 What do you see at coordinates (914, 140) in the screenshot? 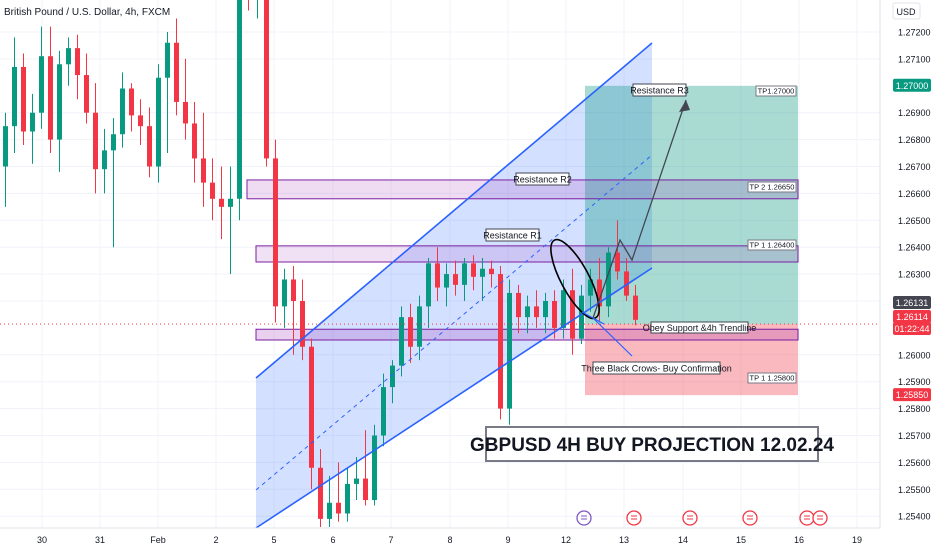
I see `price-tick-label: 1.26800` at bounding box center [914, 140].